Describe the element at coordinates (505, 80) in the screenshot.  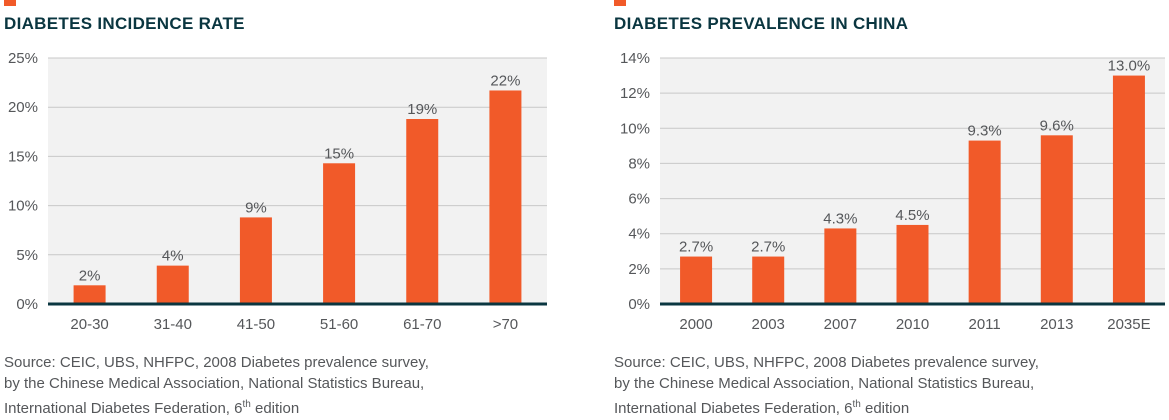
I see `data-label: 22%` at that location.